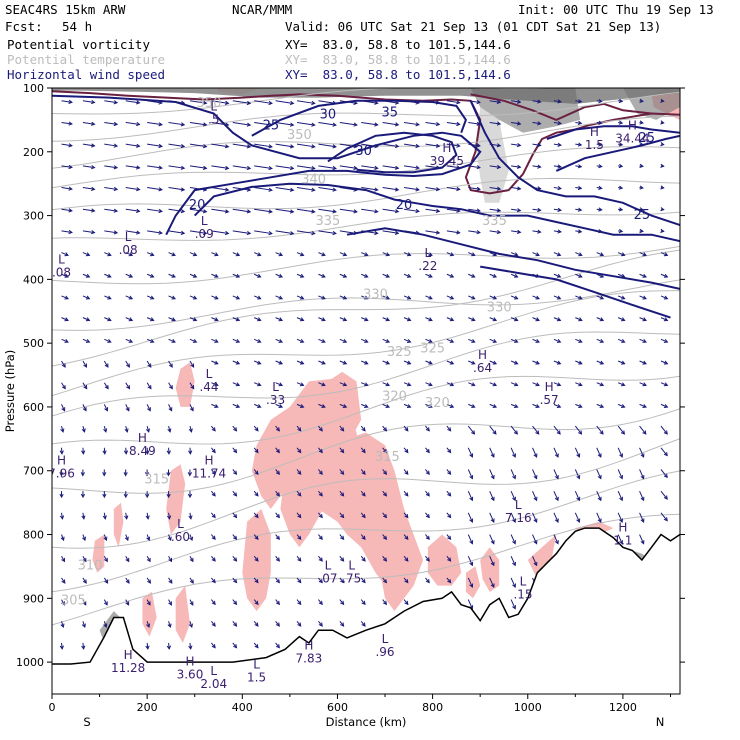 Image resolution: width=740 pixels, height=740 pixels. I want to click on theta-isentrope, so click(366, 308).